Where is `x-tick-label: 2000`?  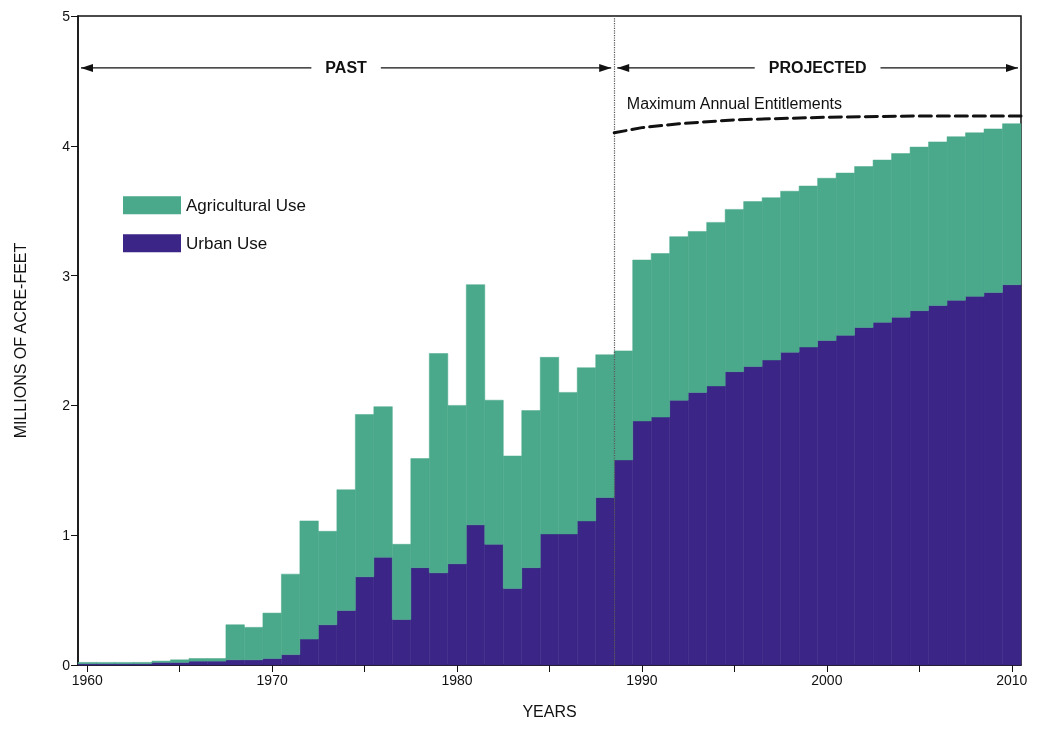
x-tick-label: 2000 is located at coordinates (827, 680).